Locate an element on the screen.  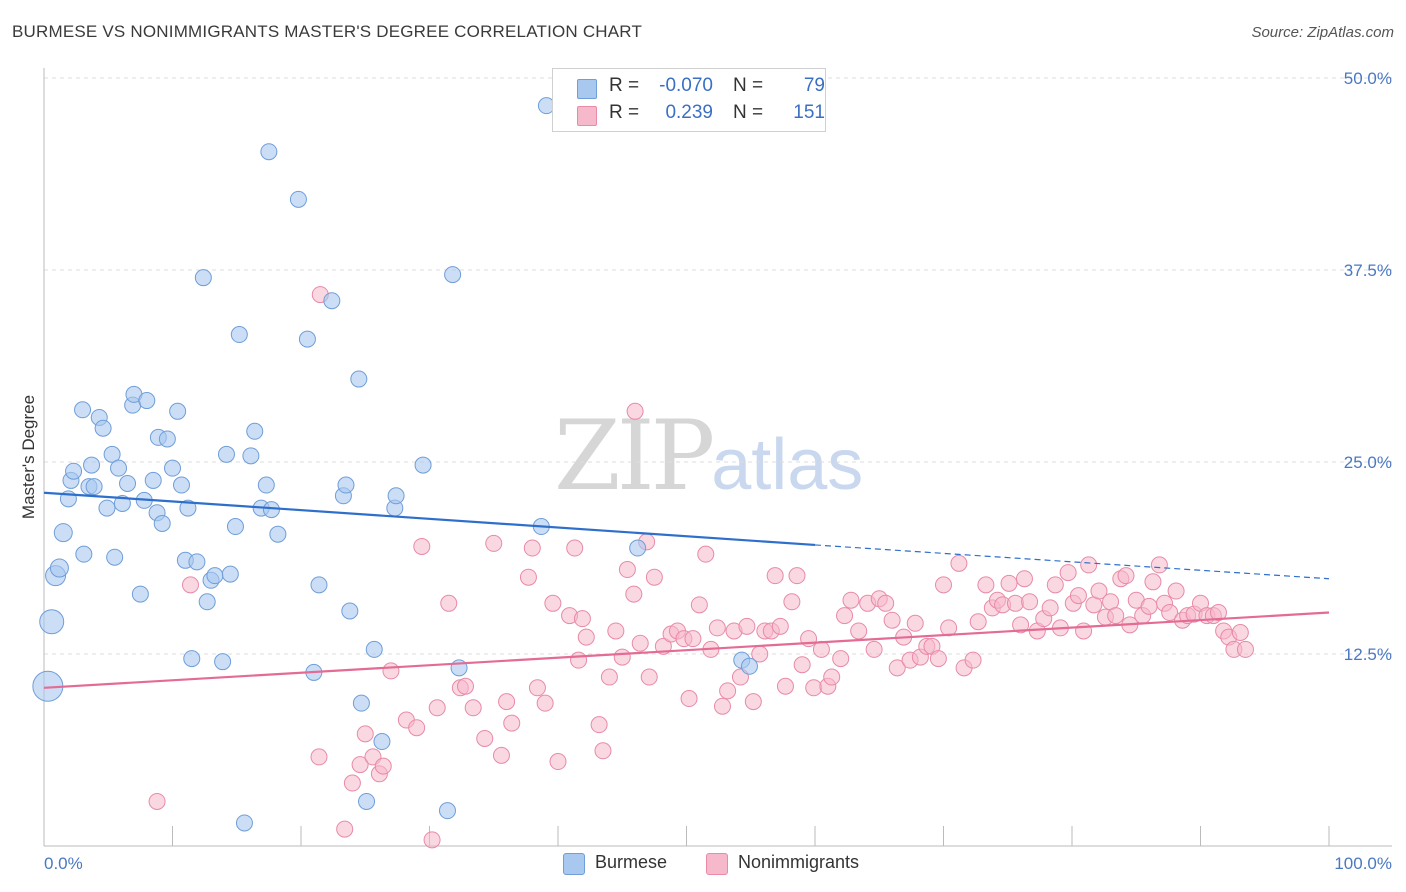
y-tick-label: 25.0% is located at coordinates (1368, 462).